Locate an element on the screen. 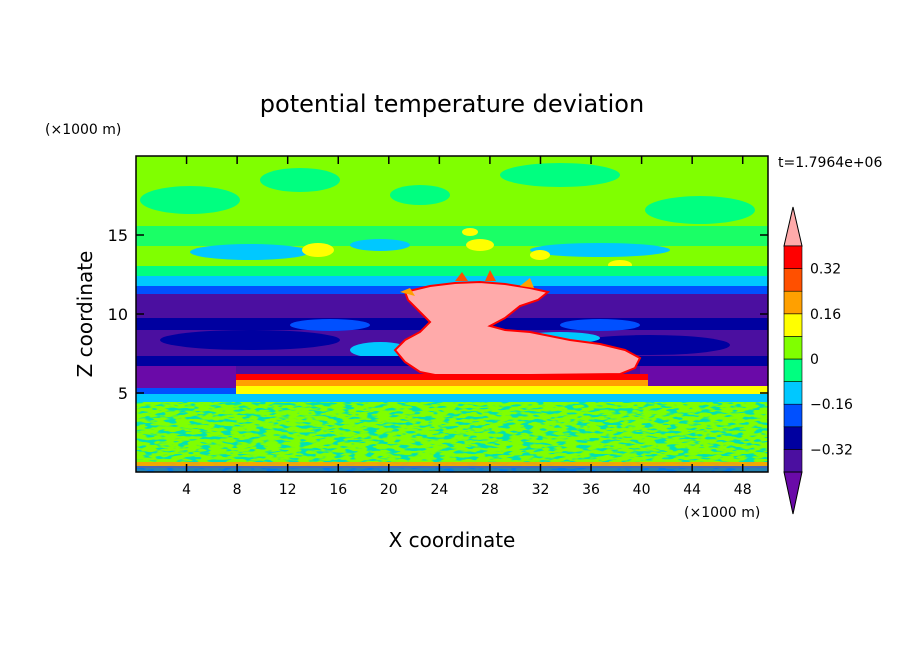 The image size is (904, 654). upper-patches is located at coordinates (452, 219).